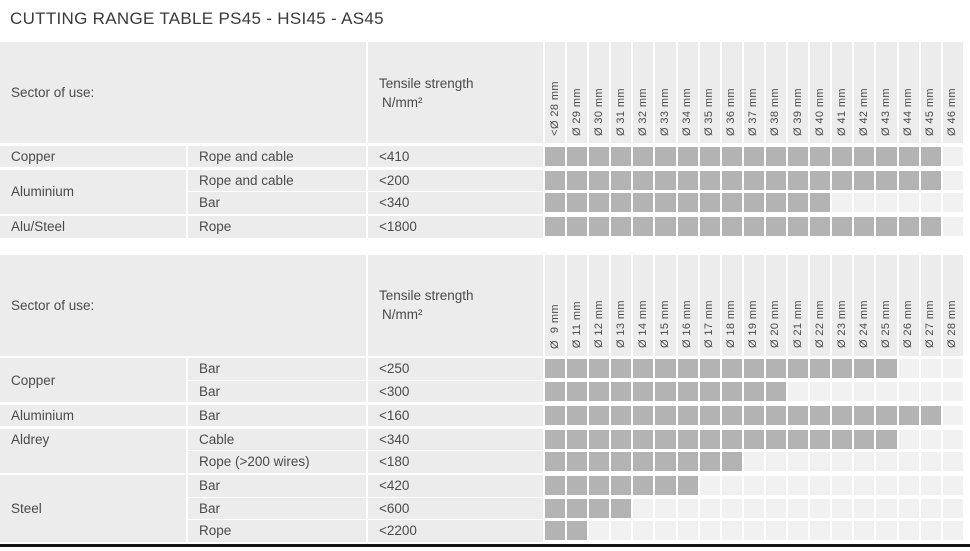 This screenshot has width=970, height=551. Describe the element at coordinates (753, 324) in the screenshot. I see `diameter-label: Ø 19 mm` at that location.